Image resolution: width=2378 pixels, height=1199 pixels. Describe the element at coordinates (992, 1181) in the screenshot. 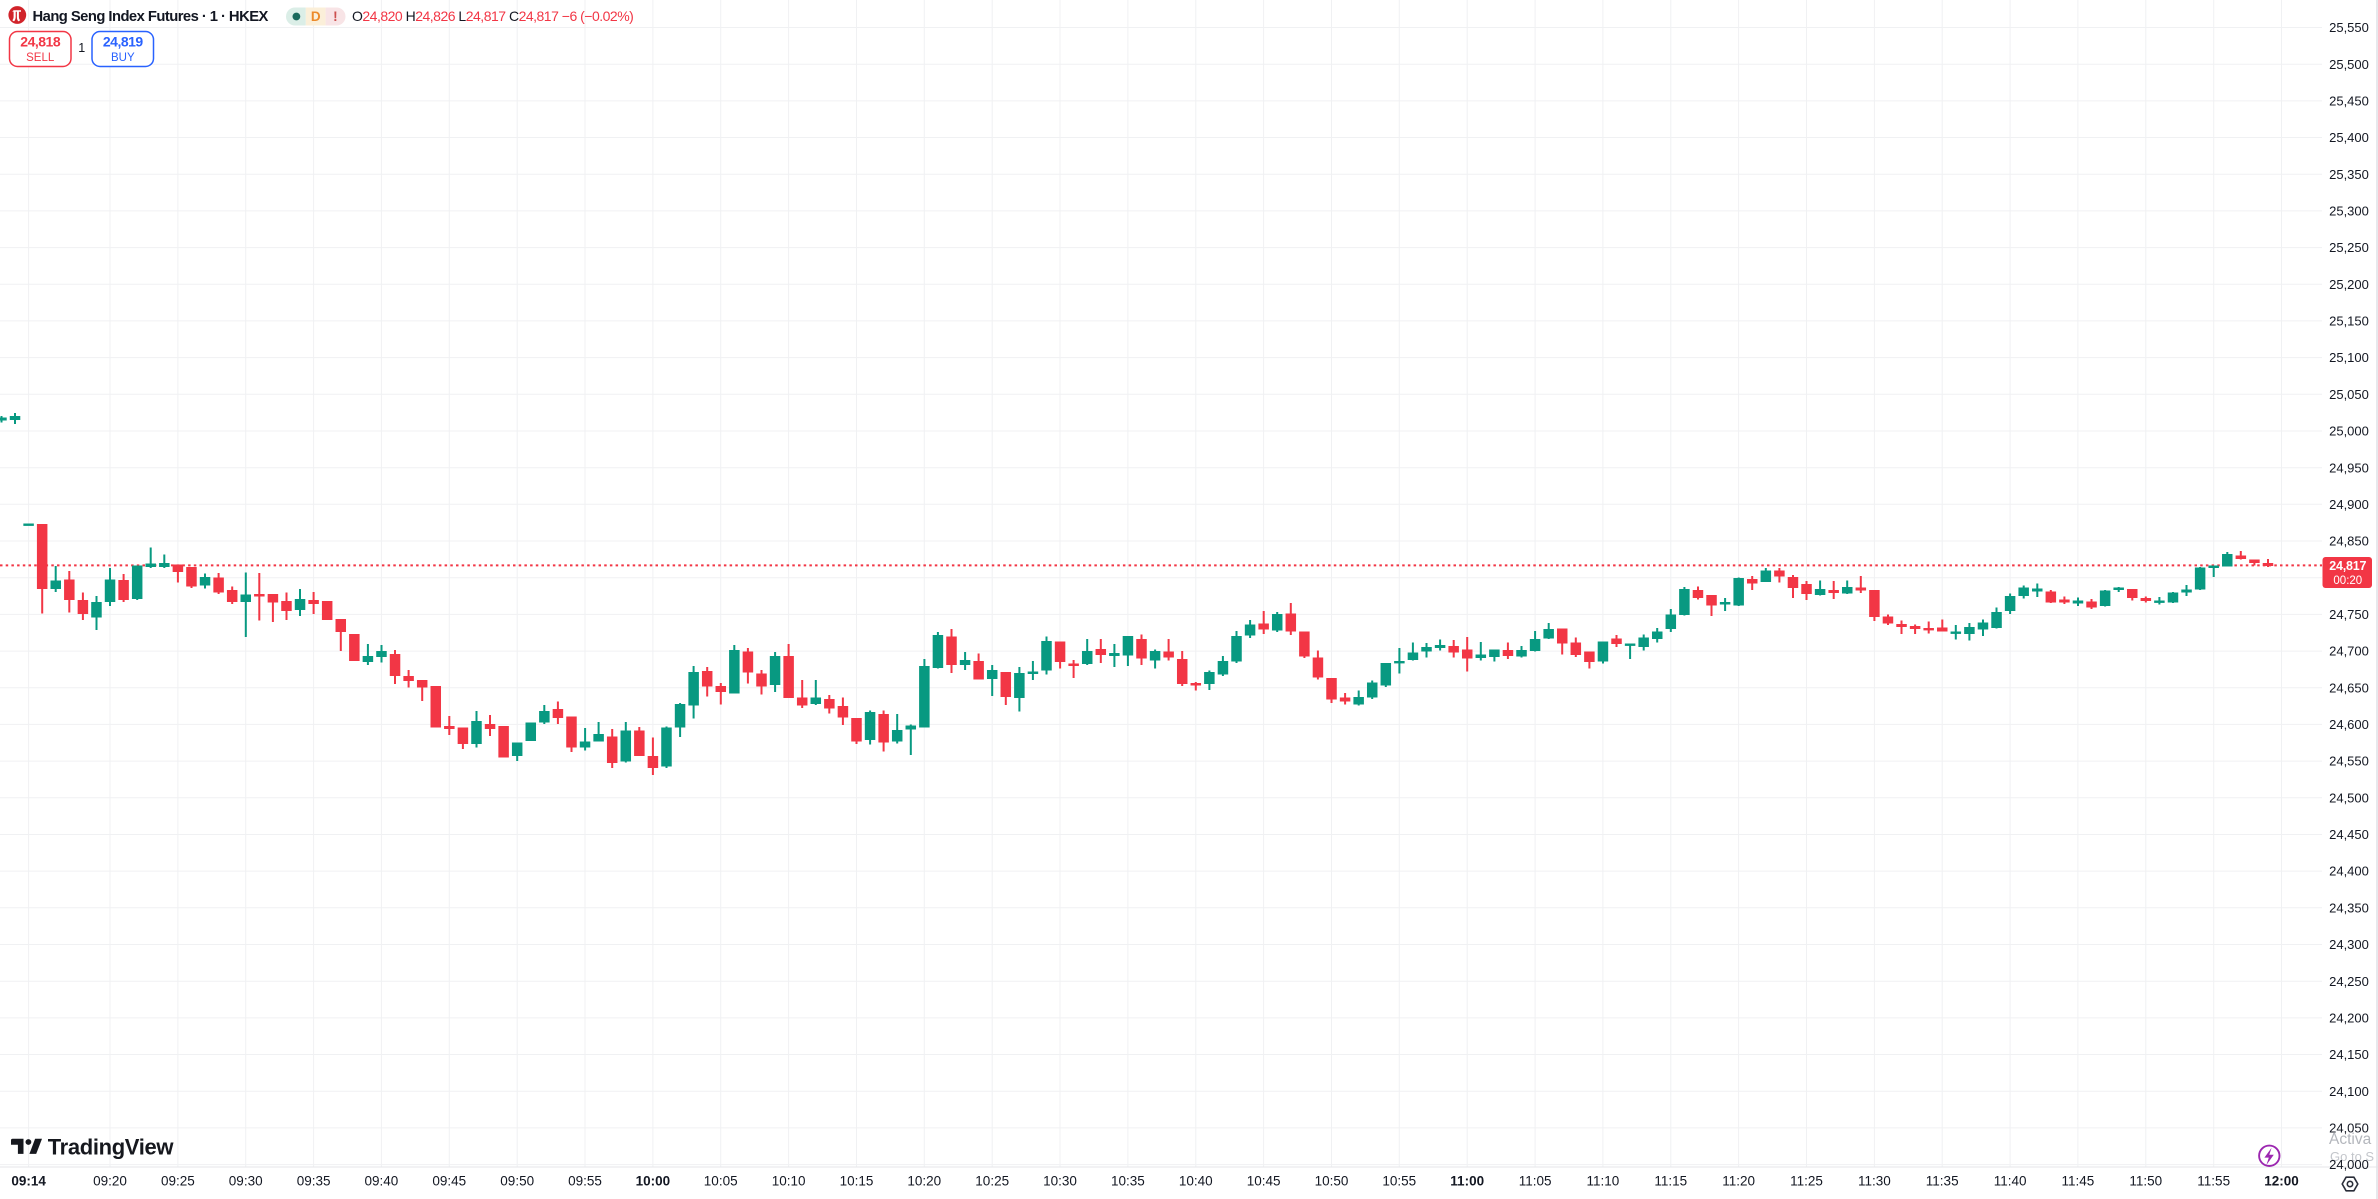

I see `svg-text: 10:25` at that location.